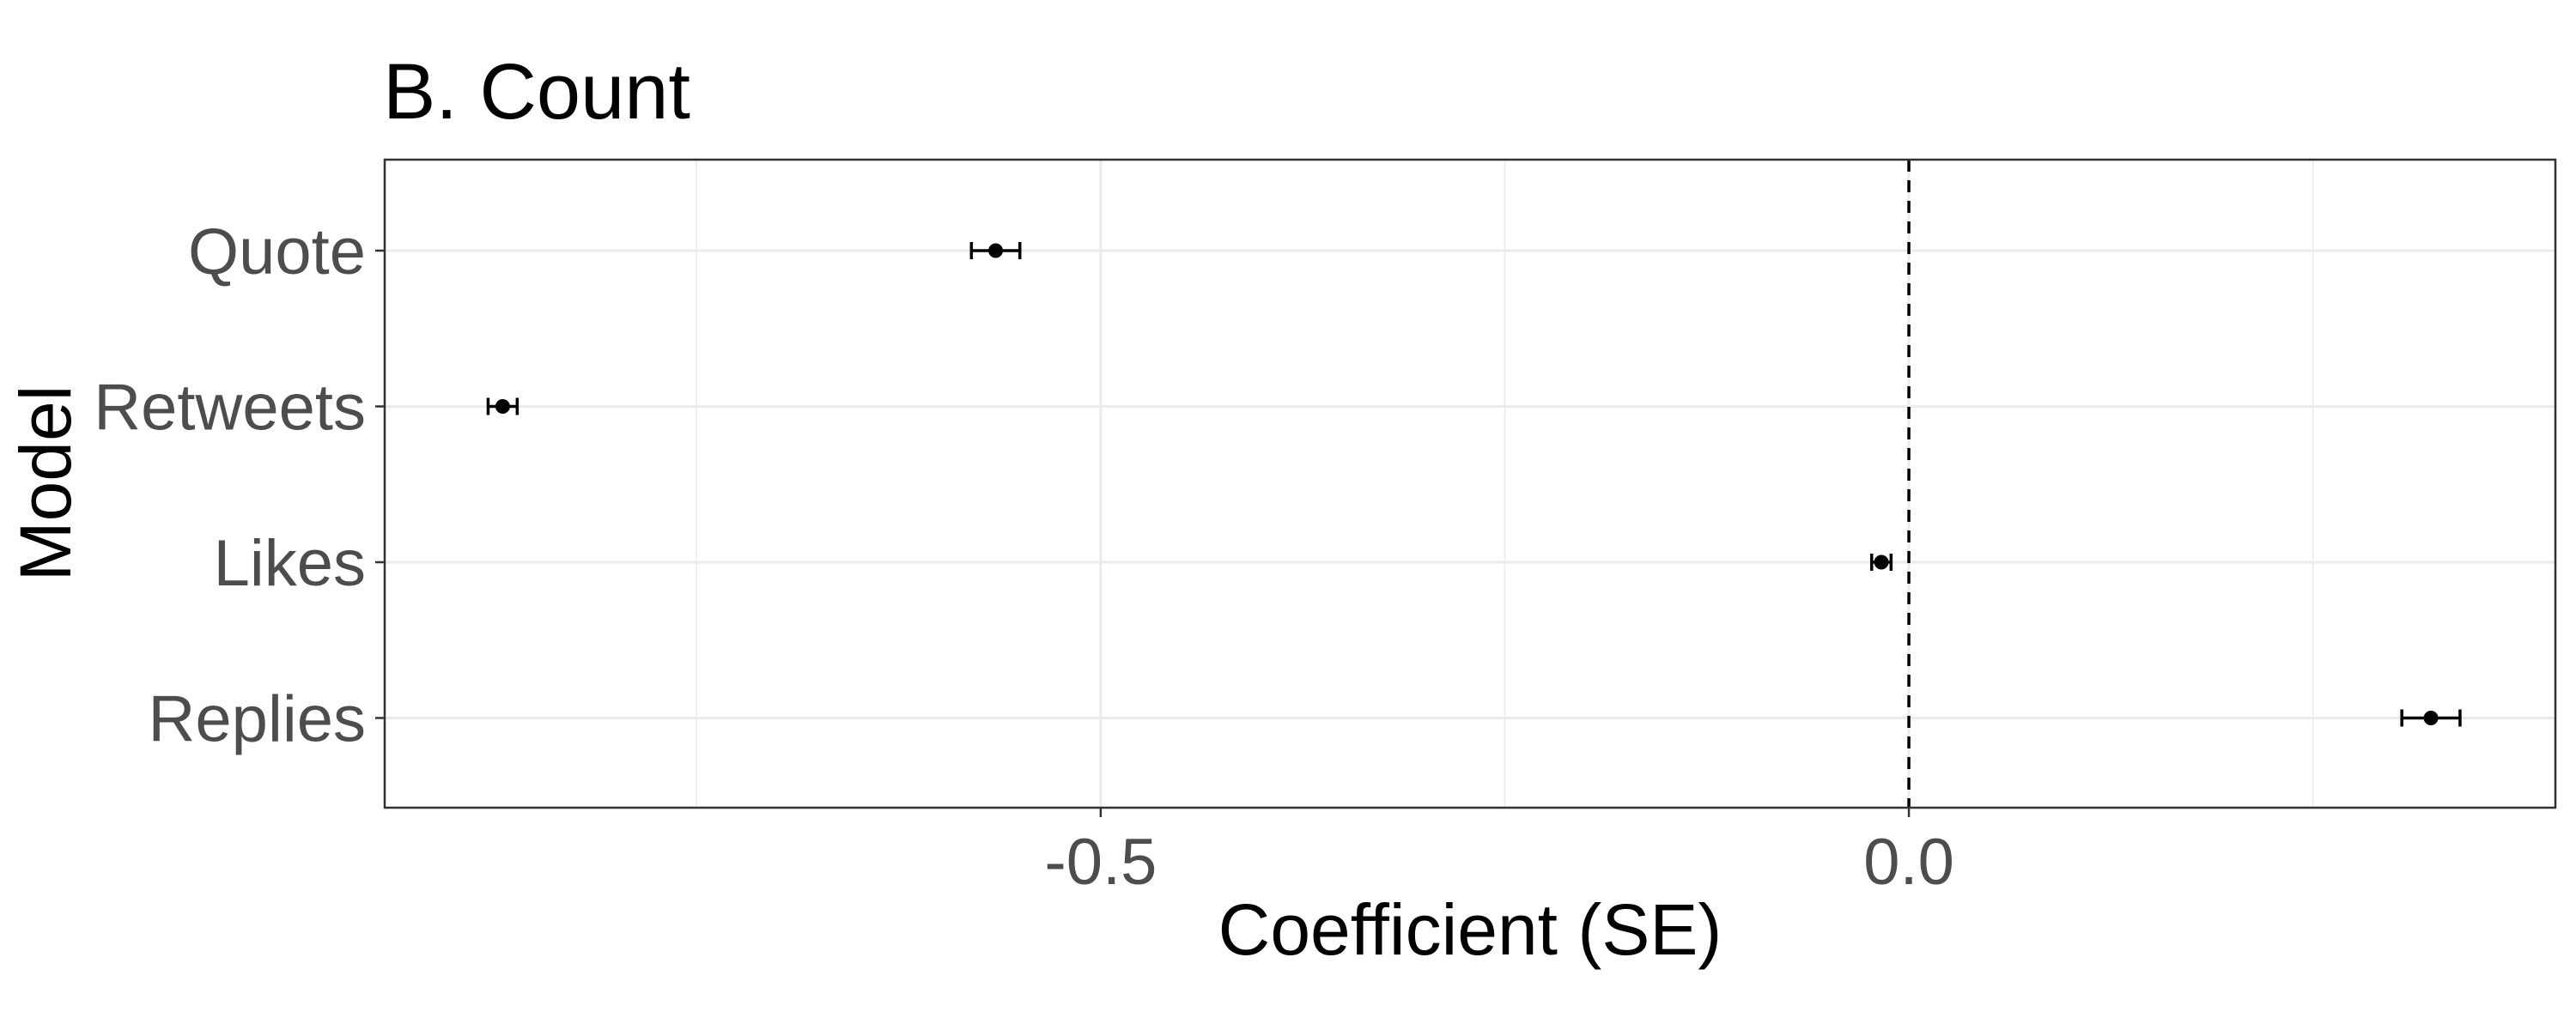 Image resolution: width=2576 pixels, height=1030 pixels. What do you see at coordinates (290, 563) in the screenshot?
I see `y-tick-label: Likes` at bounding box center [290, 563].